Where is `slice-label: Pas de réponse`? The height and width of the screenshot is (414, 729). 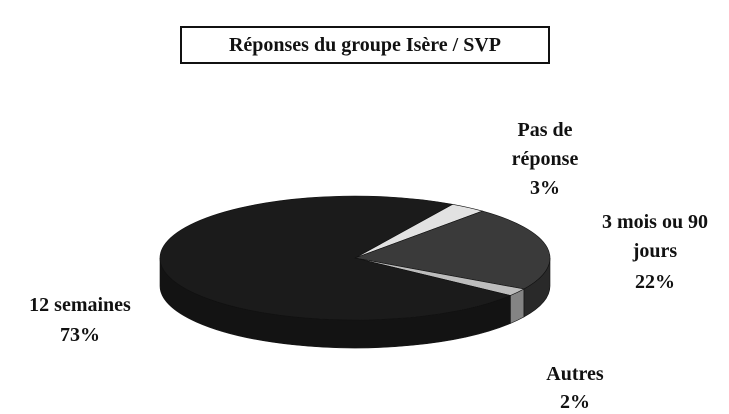
slice-label: Pas de réponse is located at coordinates (545, 144).